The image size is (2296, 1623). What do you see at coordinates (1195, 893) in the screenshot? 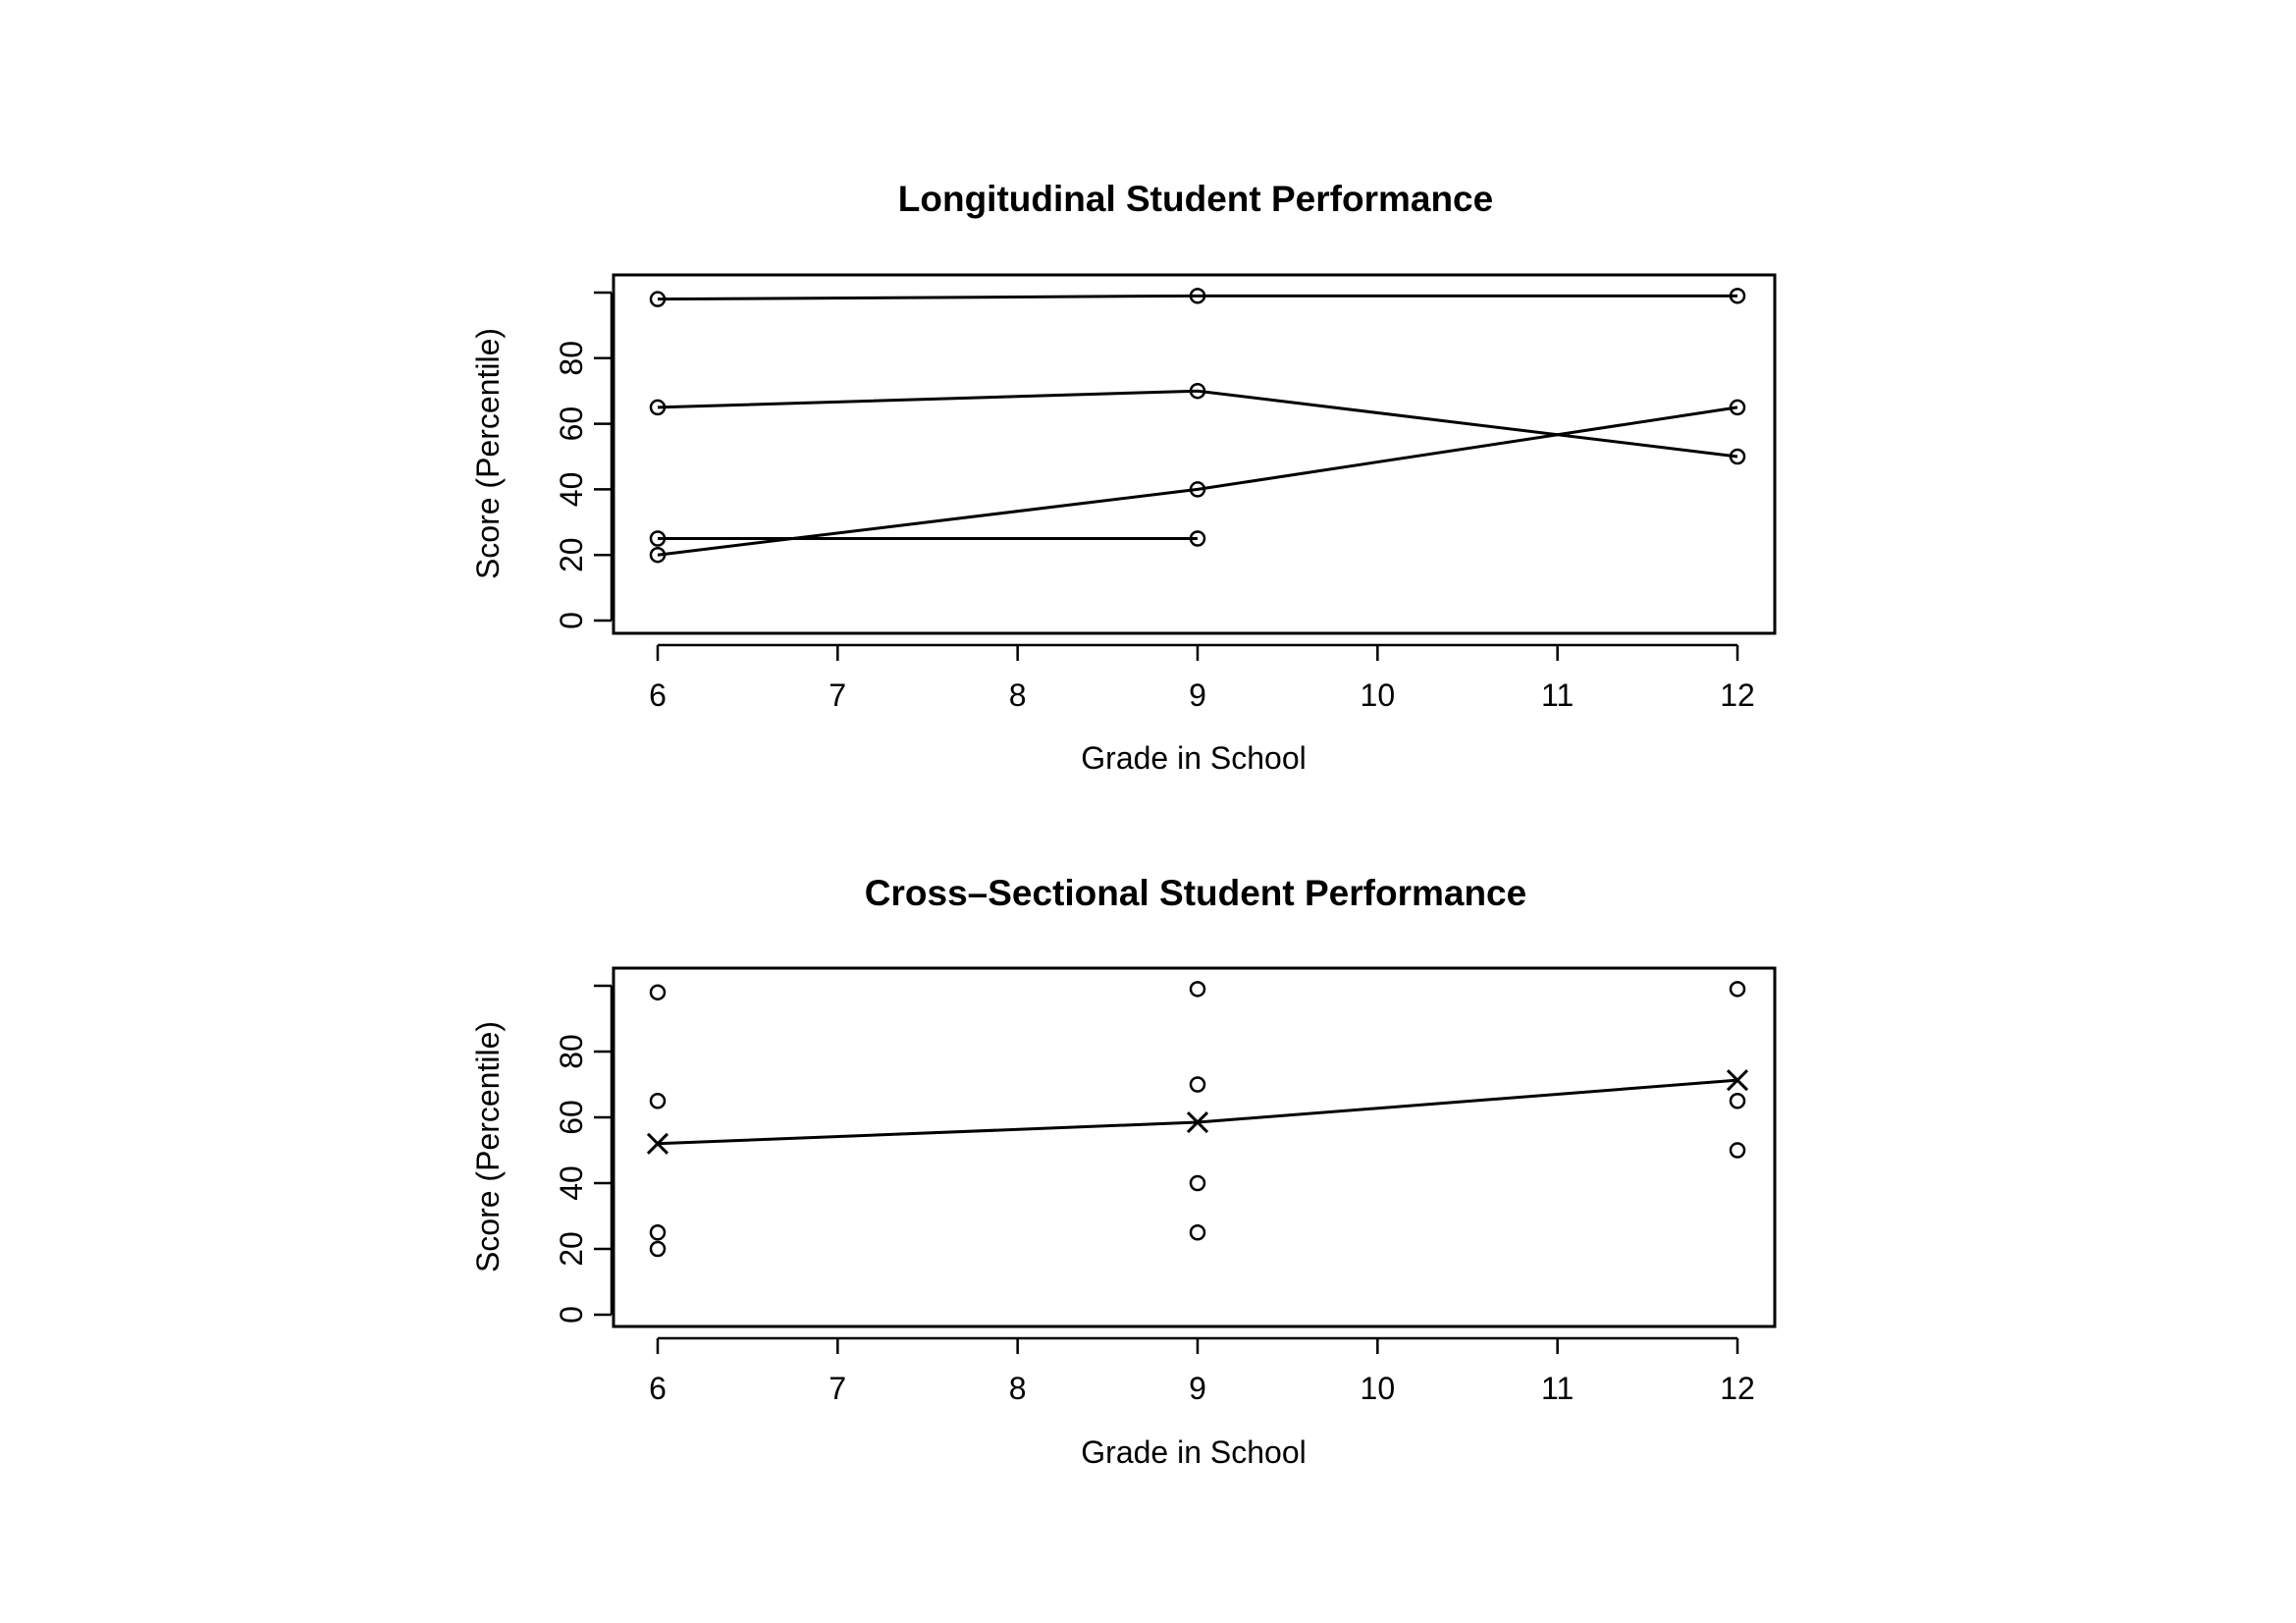
I see `chart-title: Cross–Sectional Student Performance` at bounding box center [1195, 893].